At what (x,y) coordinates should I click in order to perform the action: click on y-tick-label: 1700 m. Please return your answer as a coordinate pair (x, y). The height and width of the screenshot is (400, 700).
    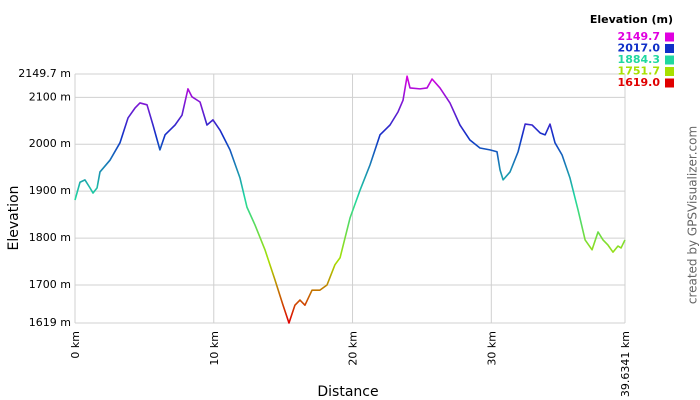
    Looking at the image, I should click on (50, 284).